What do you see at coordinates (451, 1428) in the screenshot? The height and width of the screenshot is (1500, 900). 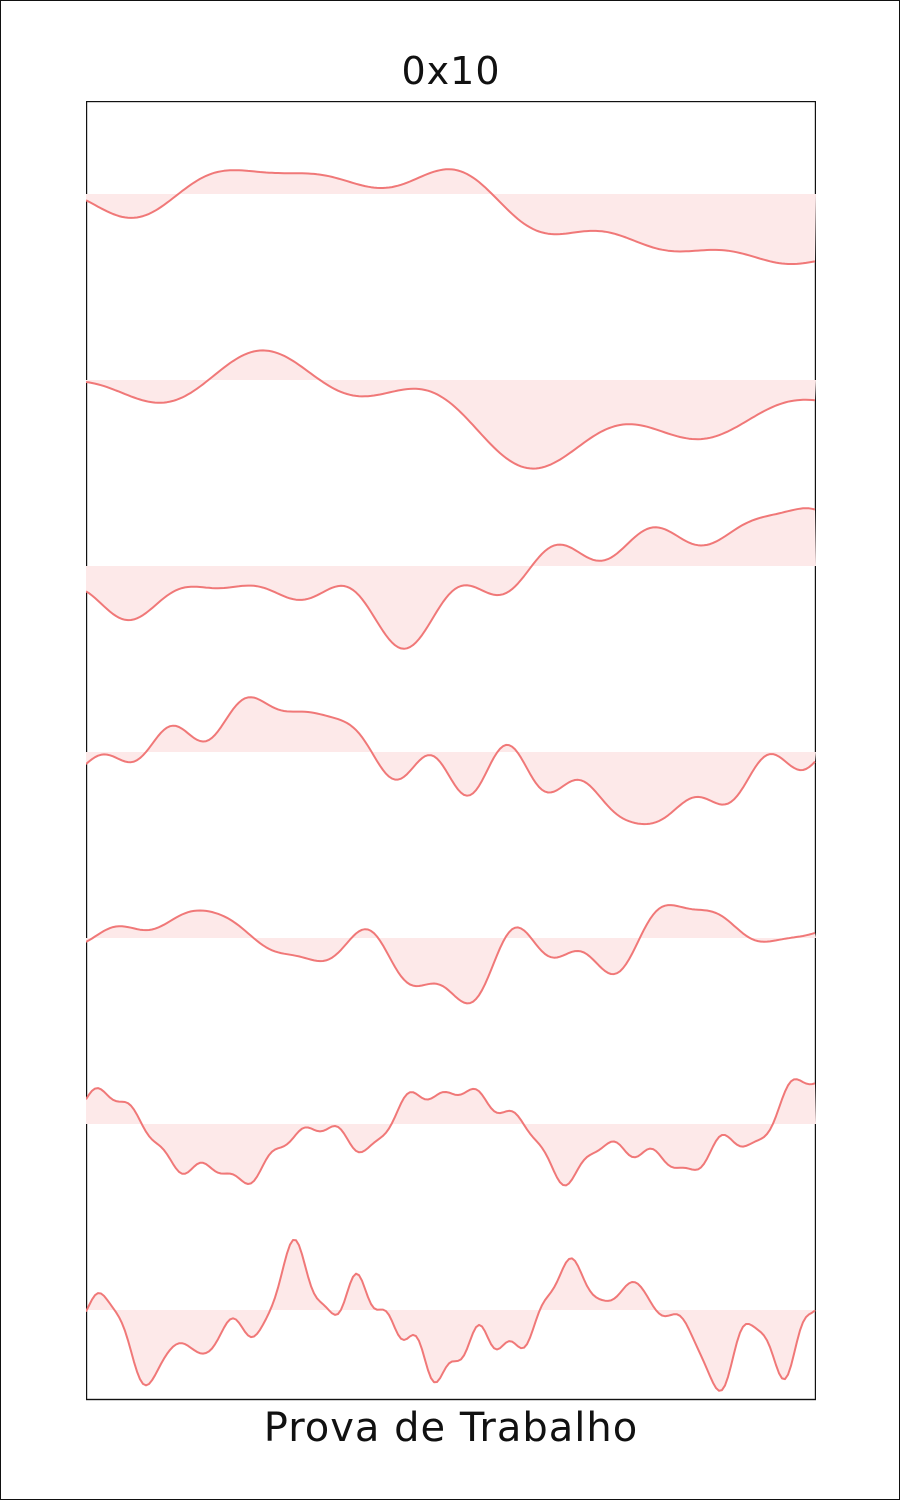 I see `card-caption: Prova de Trabalho` at bounding box center [451, 1428].